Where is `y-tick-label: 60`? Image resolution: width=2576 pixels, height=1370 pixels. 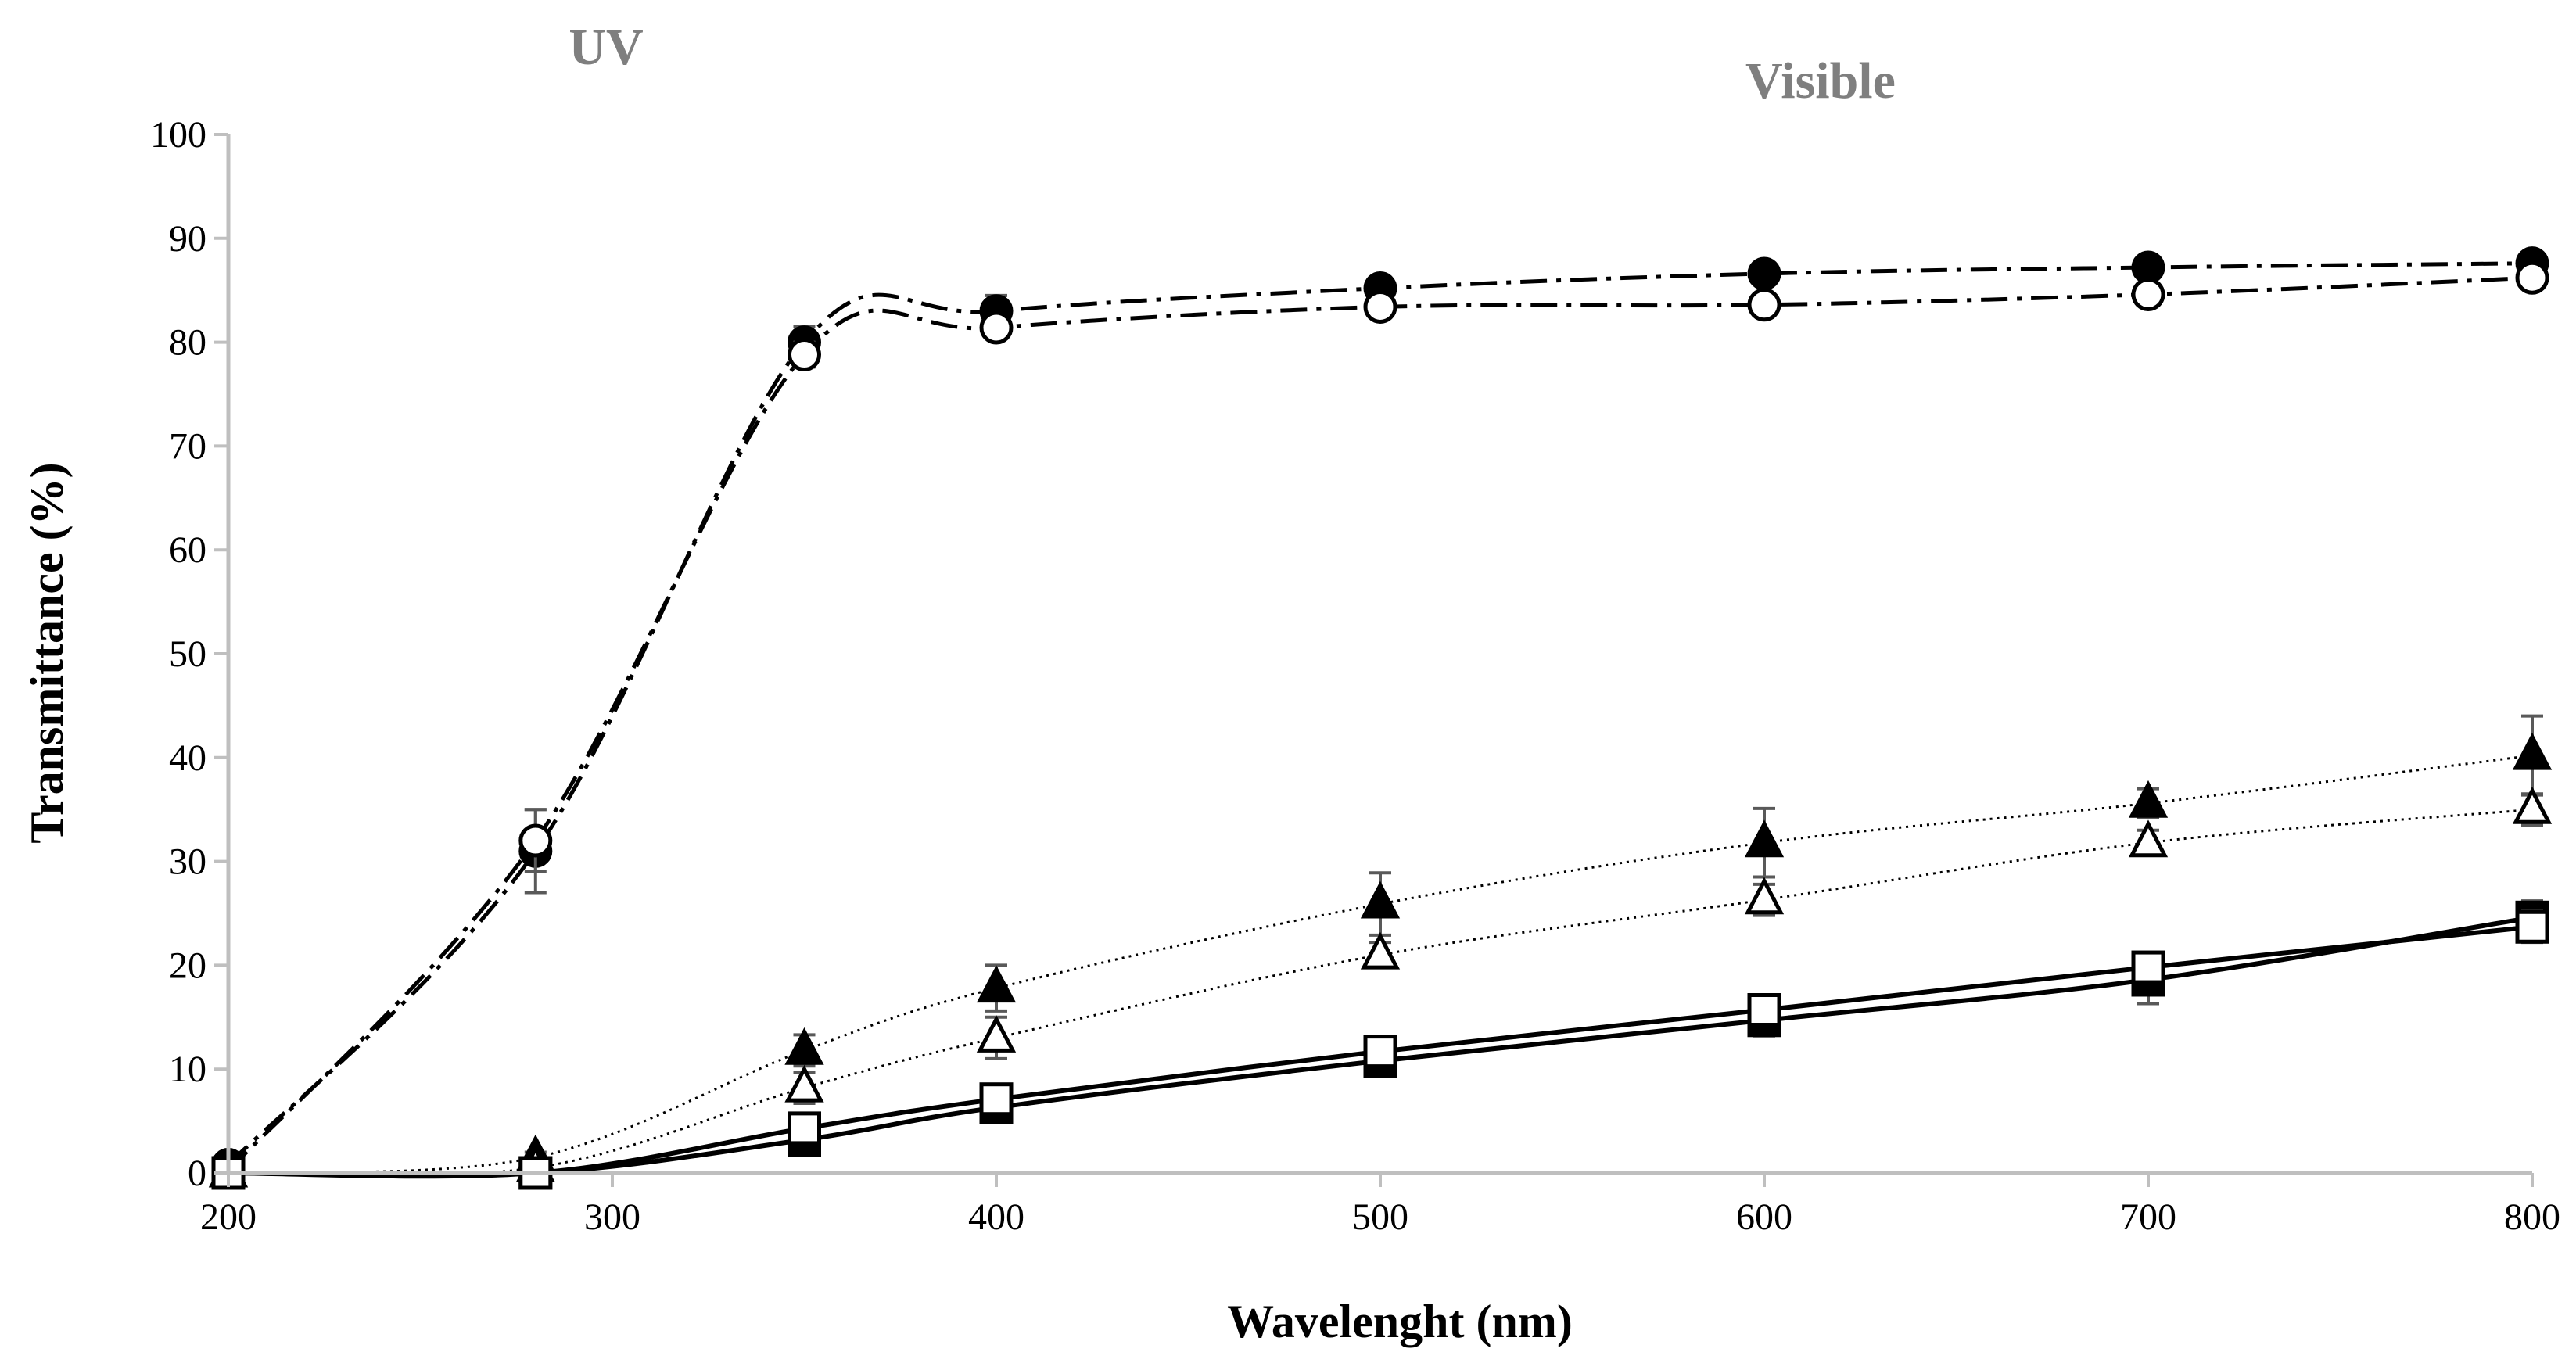 y-tick-label: 60 is located at coordinates (187, 550).